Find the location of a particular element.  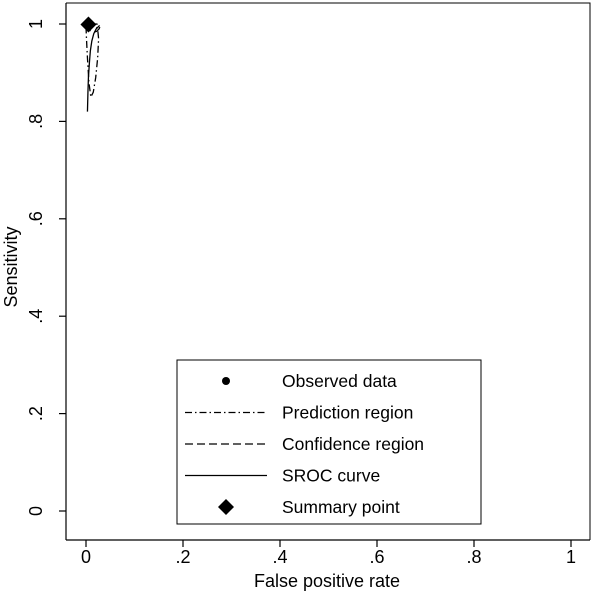

y-tick-label: 0 is located at coordinates (36, 511).